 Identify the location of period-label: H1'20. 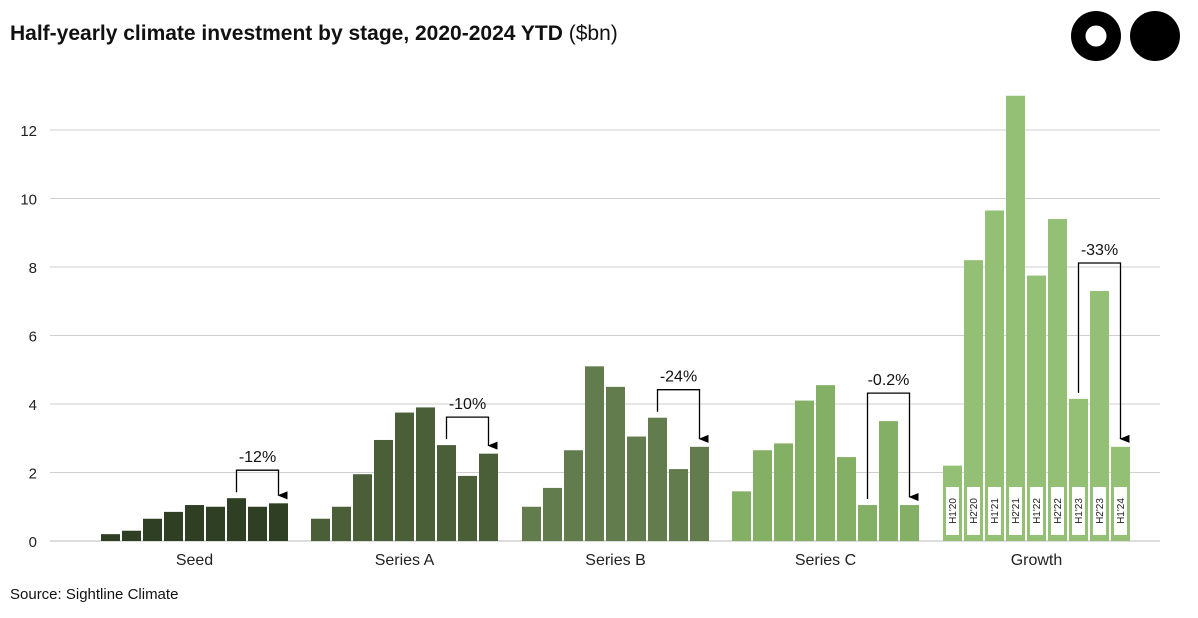
(953, 511).